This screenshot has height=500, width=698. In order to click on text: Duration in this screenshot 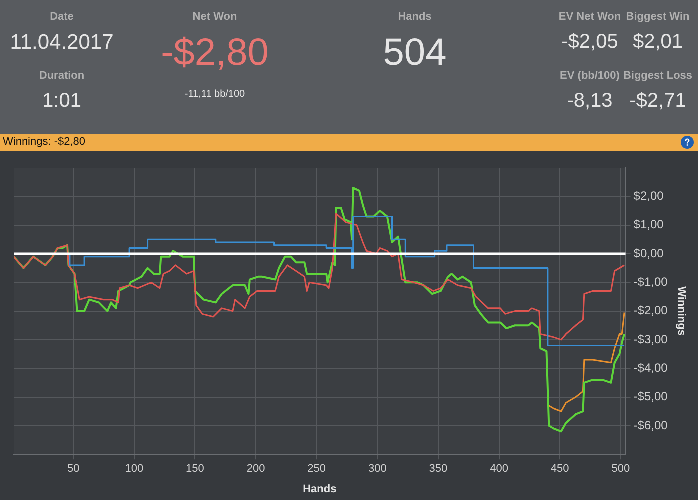, I will do `click(62, 76)`.